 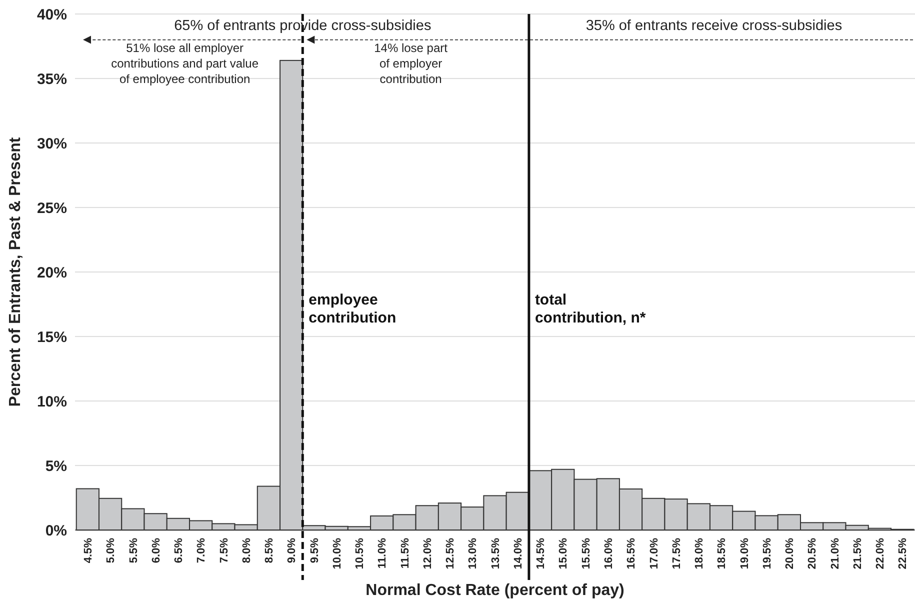 I want to click on x-tick-label: 22.0%, so click(x=880, y=554).